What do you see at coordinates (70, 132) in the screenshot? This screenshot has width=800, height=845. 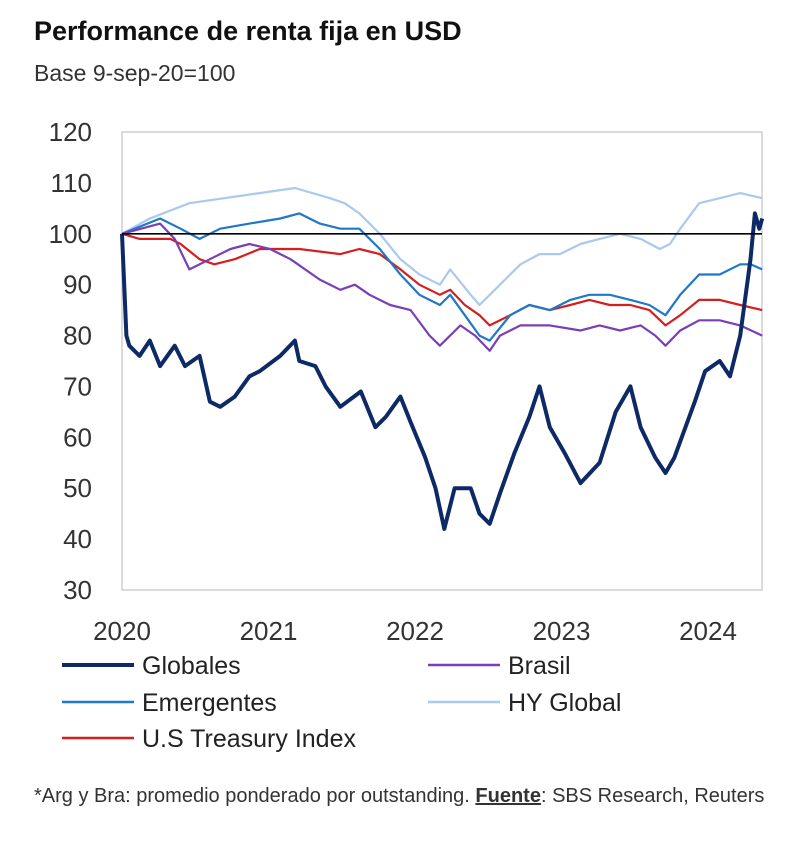 I see `y-tick-label: 120` at bounding box center [70, 132].